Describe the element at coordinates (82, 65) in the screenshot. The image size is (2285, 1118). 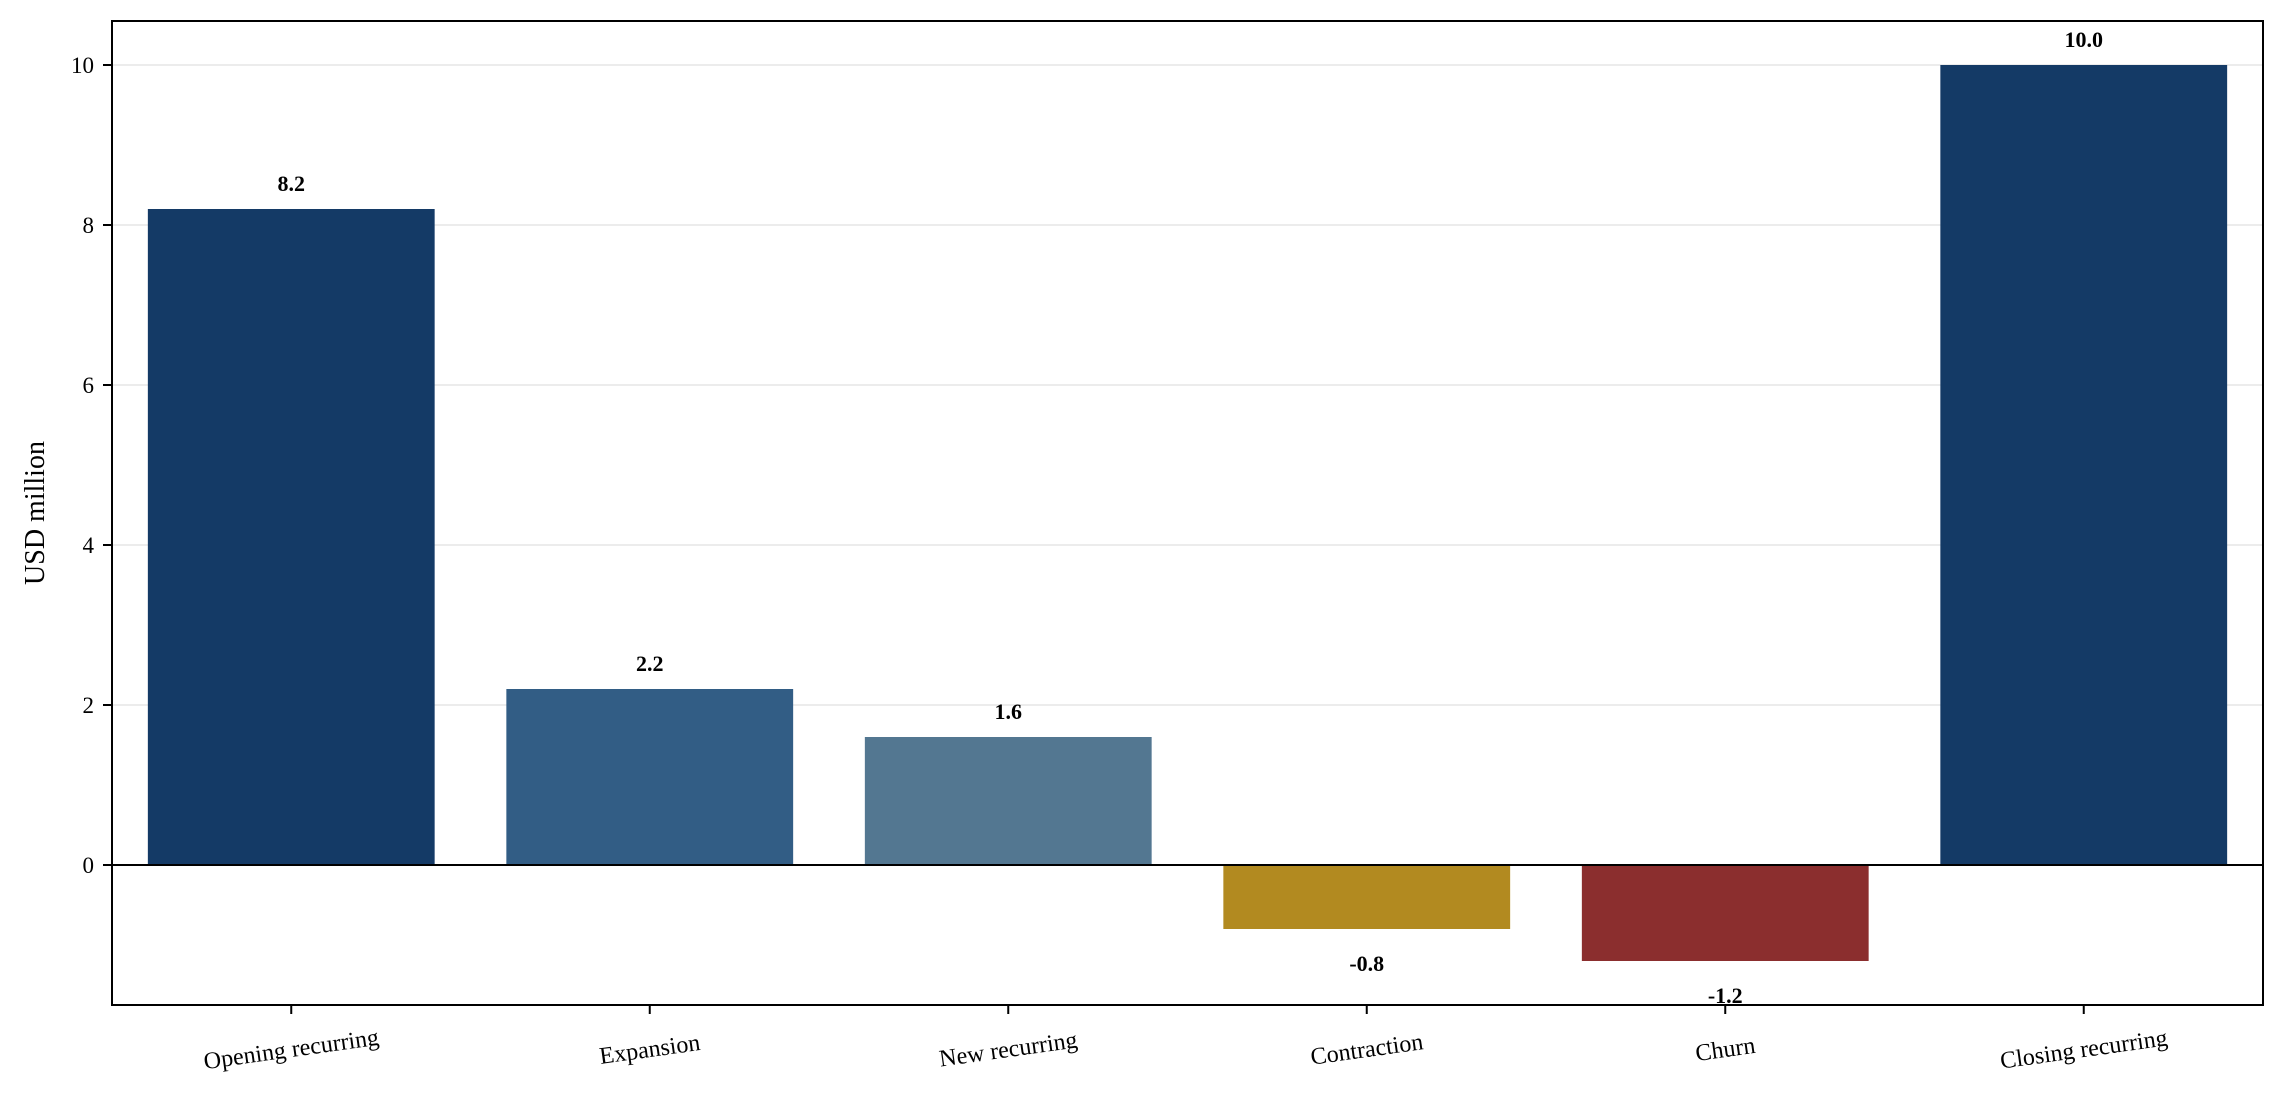
I see `y-tick-label: 10` at that location.